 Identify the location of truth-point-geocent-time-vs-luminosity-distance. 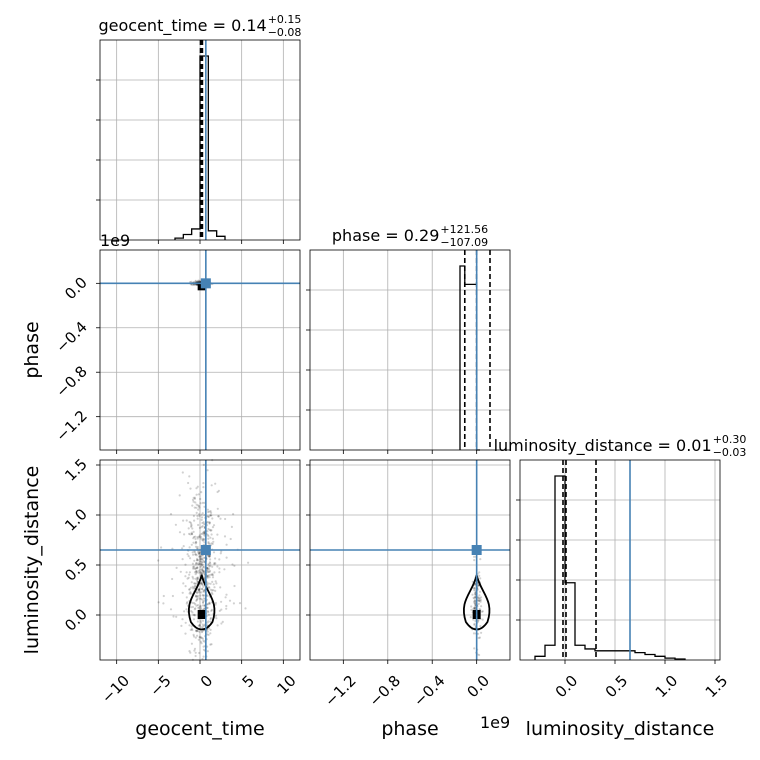
(205, 550).